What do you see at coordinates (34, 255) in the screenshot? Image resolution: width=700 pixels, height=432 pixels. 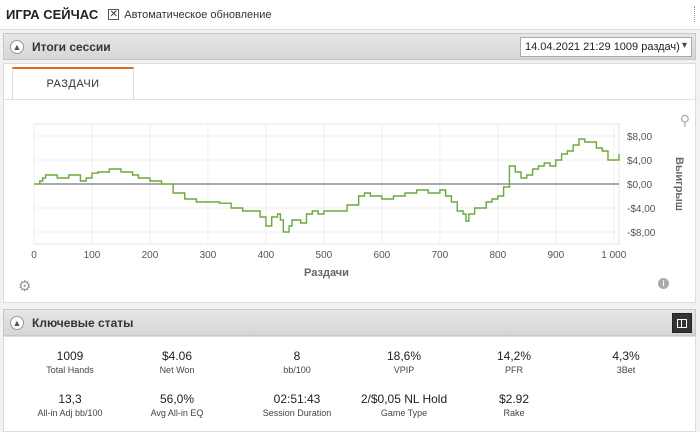 I see `x-tick-label: 0` at bounding box center [34, 255].